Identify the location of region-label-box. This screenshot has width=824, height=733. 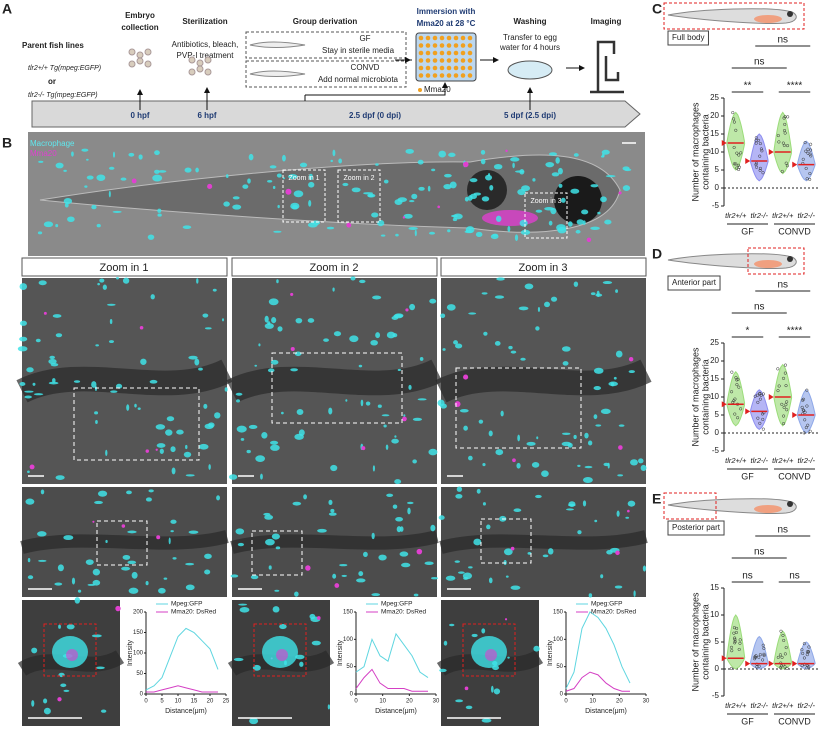
(688, 38).